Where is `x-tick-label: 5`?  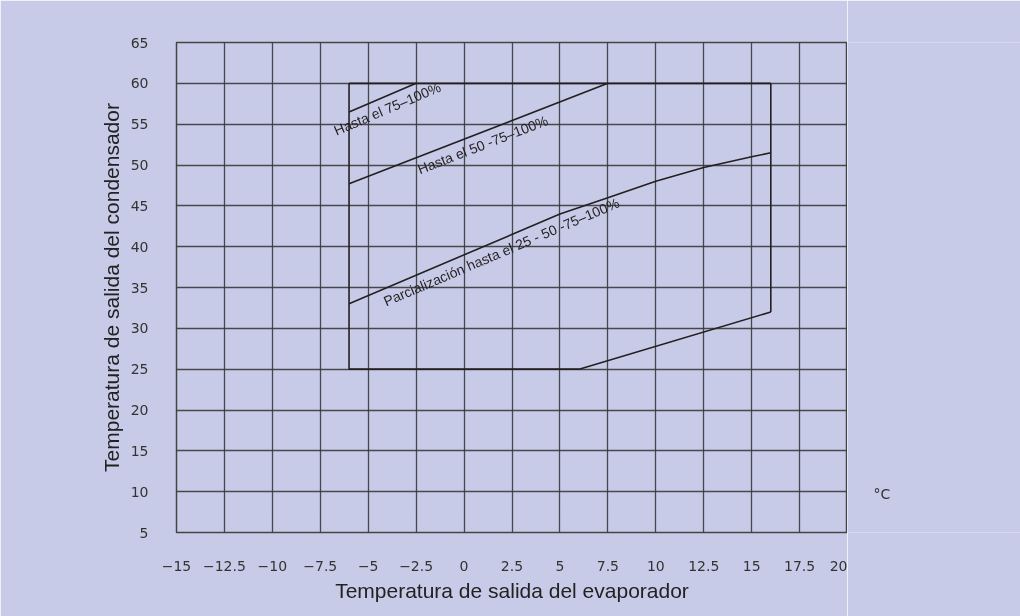
x-tick-label: 5 is located at coordinates (560, 565).